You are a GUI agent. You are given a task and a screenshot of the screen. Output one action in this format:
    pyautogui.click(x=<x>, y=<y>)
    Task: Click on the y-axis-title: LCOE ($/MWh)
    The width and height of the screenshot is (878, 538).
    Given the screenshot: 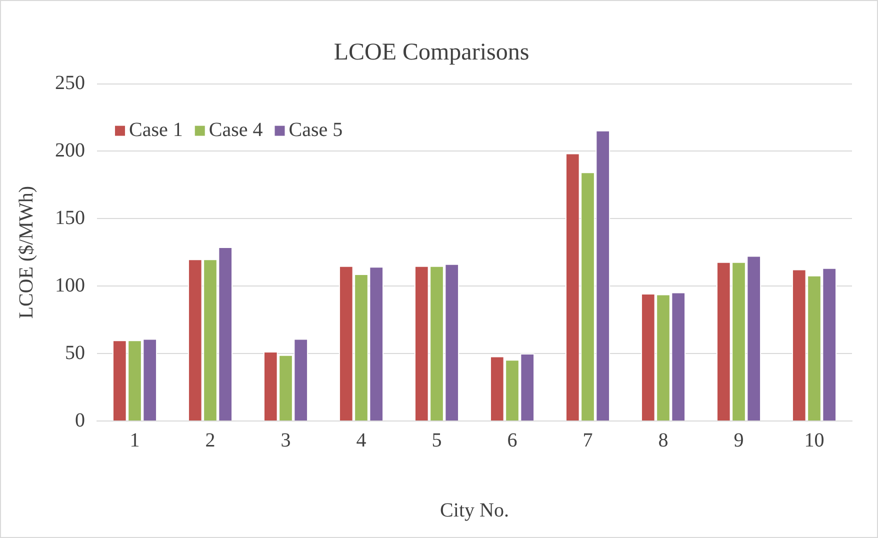 What is the action you would take?
    pyautogui.click(x=26, y=252)
    